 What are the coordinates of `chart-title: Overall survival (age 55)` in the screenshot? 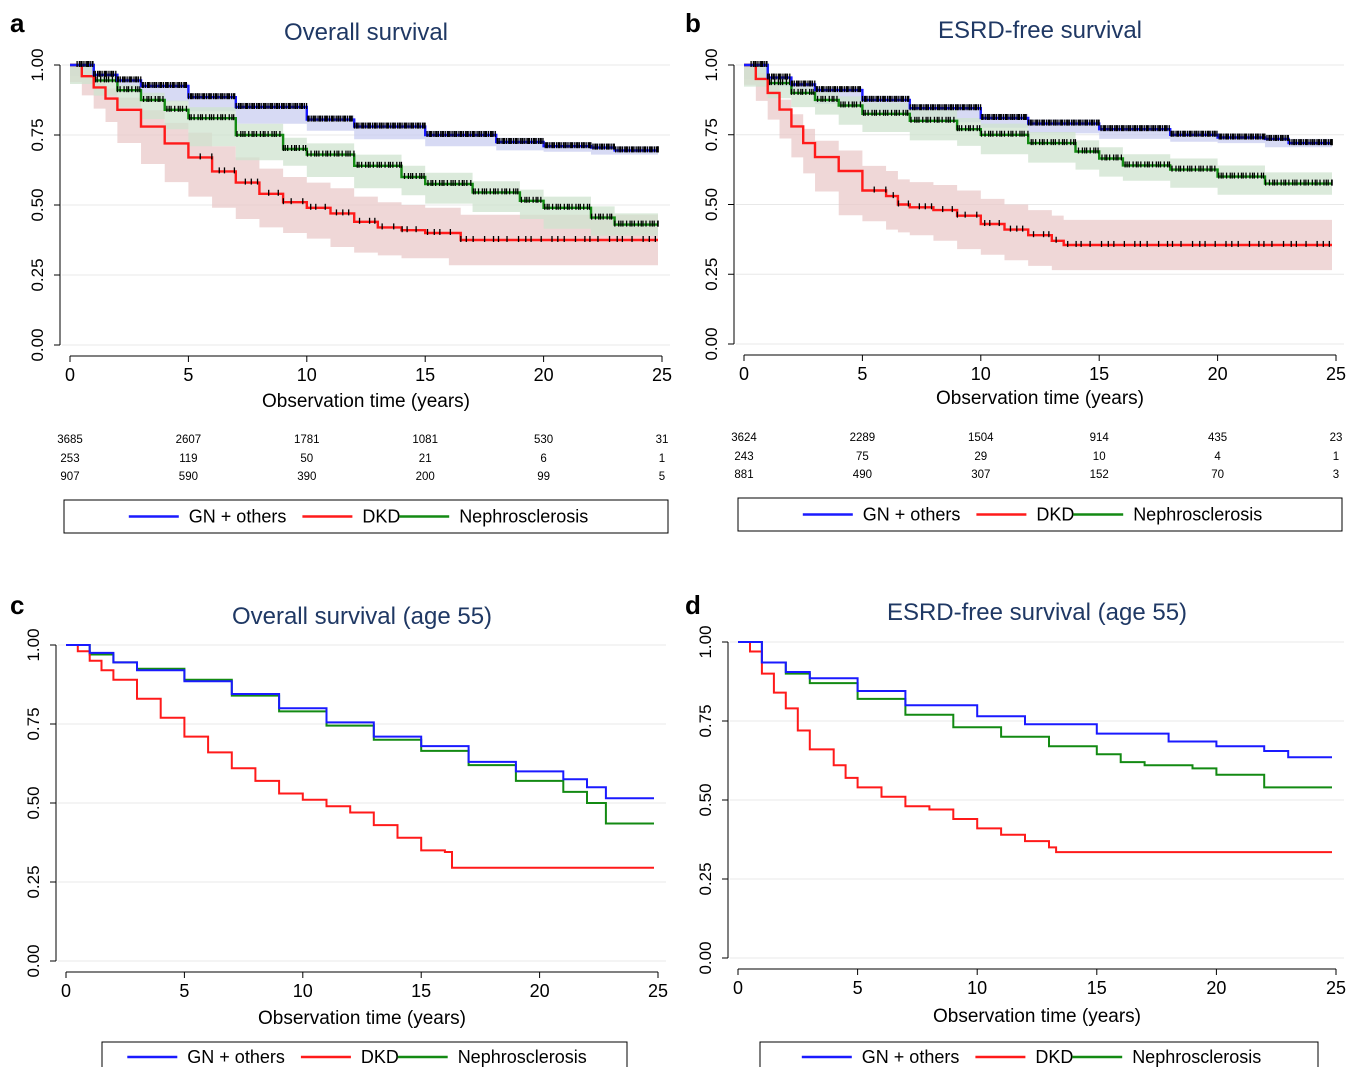 It's located at (362, 616).